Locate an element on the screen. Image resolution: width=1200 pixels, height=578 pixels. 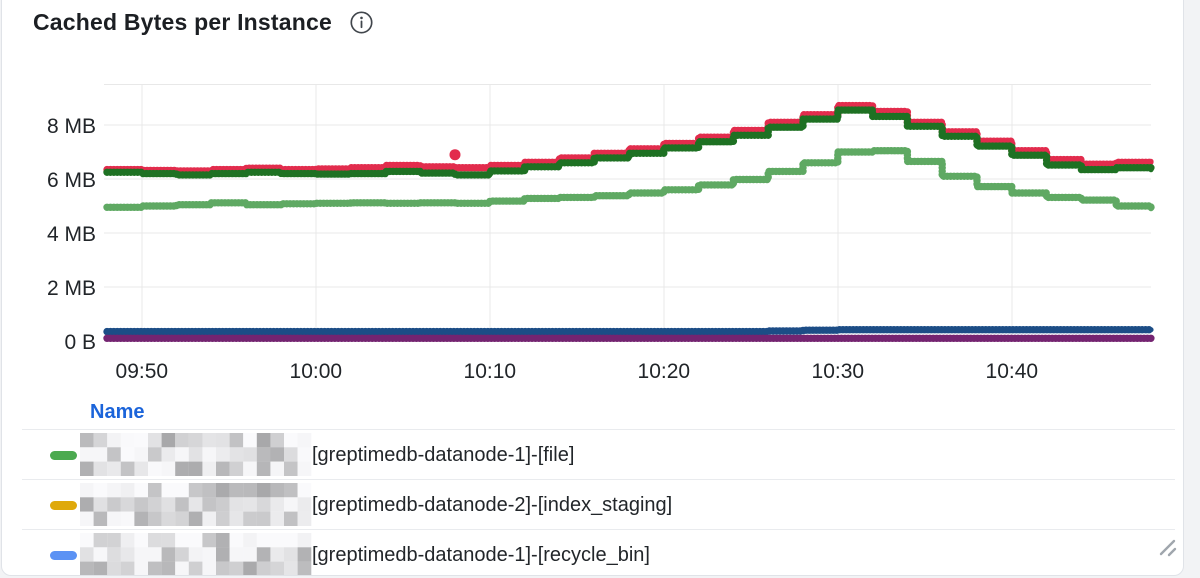
outlier-point is located at coordinates (455, 155).